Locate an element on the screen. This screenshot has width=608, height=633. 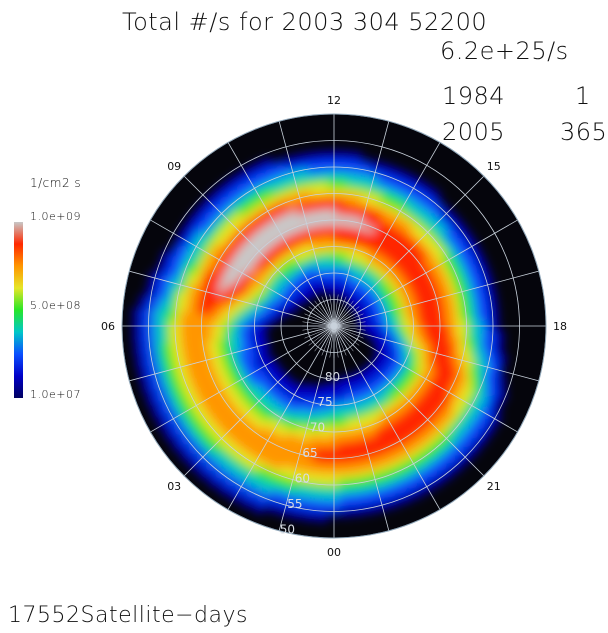
mlat-label: 65 is located at coordinates (309, 453).